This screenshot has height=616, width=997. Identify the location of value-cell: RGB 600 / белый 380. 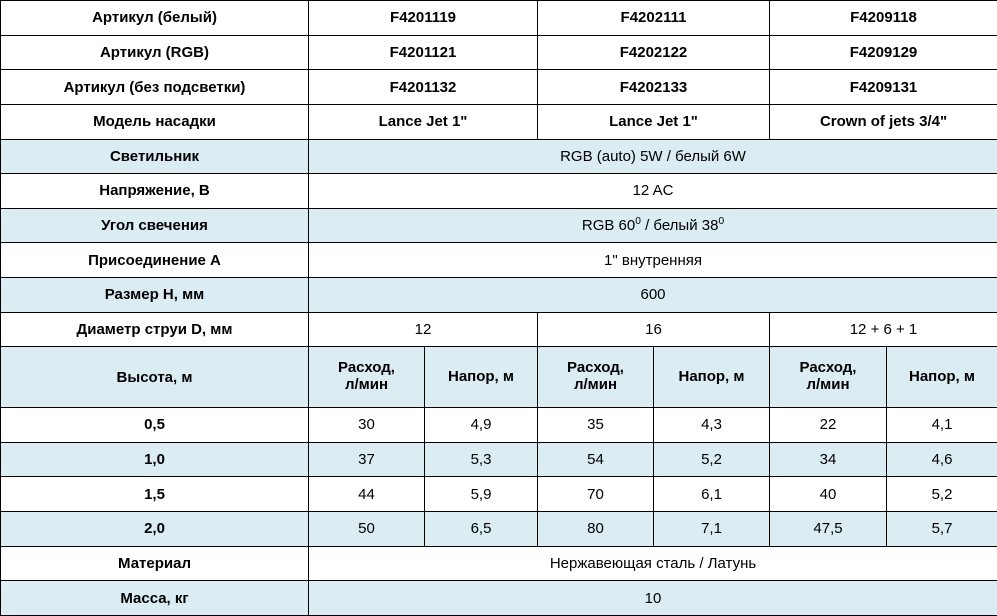
(652, 225).